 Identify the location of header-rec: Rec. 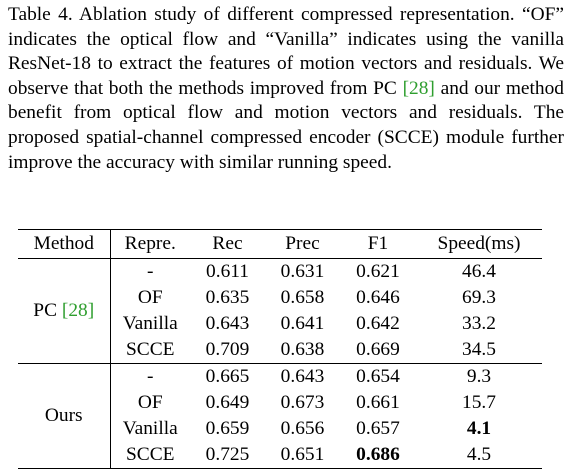
(227, 244).